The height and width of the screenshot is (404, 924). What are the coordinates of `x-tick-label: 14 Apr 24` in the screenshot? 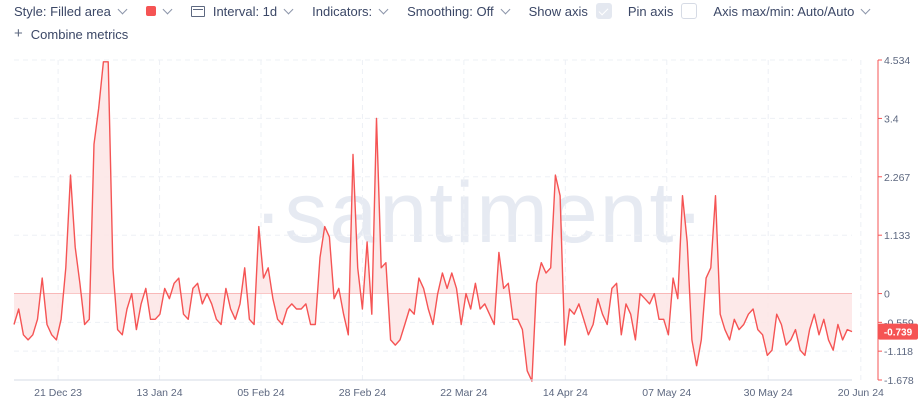 It's located at (565, 393).